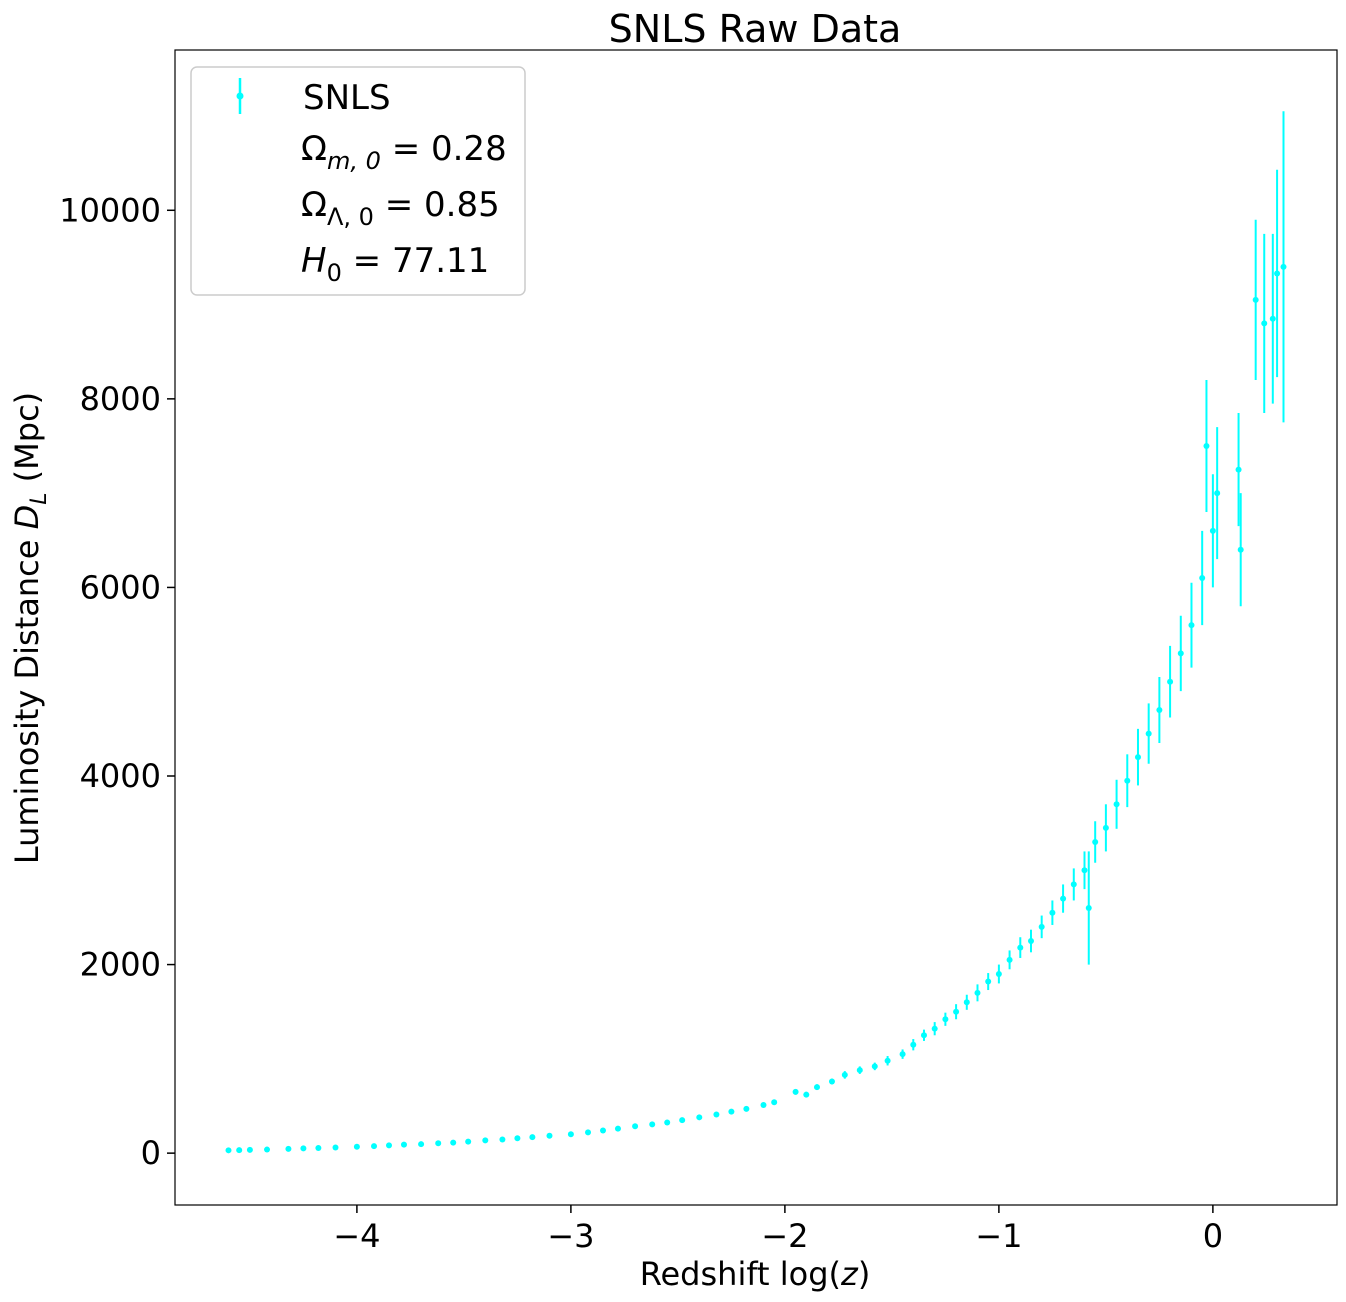  What do you see at coordinates (120, 399) in the screenshot?
I see `y-tick-label: 8000` at bounding box center [120, 399].